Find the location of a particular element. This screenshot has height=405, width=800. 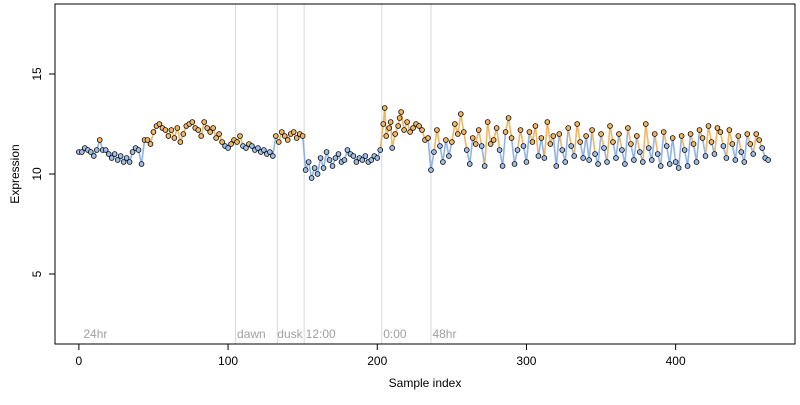

event-annotations: 24hr dawn dusk 12:00 0:00 48hr is located at coordinates (269, 334).